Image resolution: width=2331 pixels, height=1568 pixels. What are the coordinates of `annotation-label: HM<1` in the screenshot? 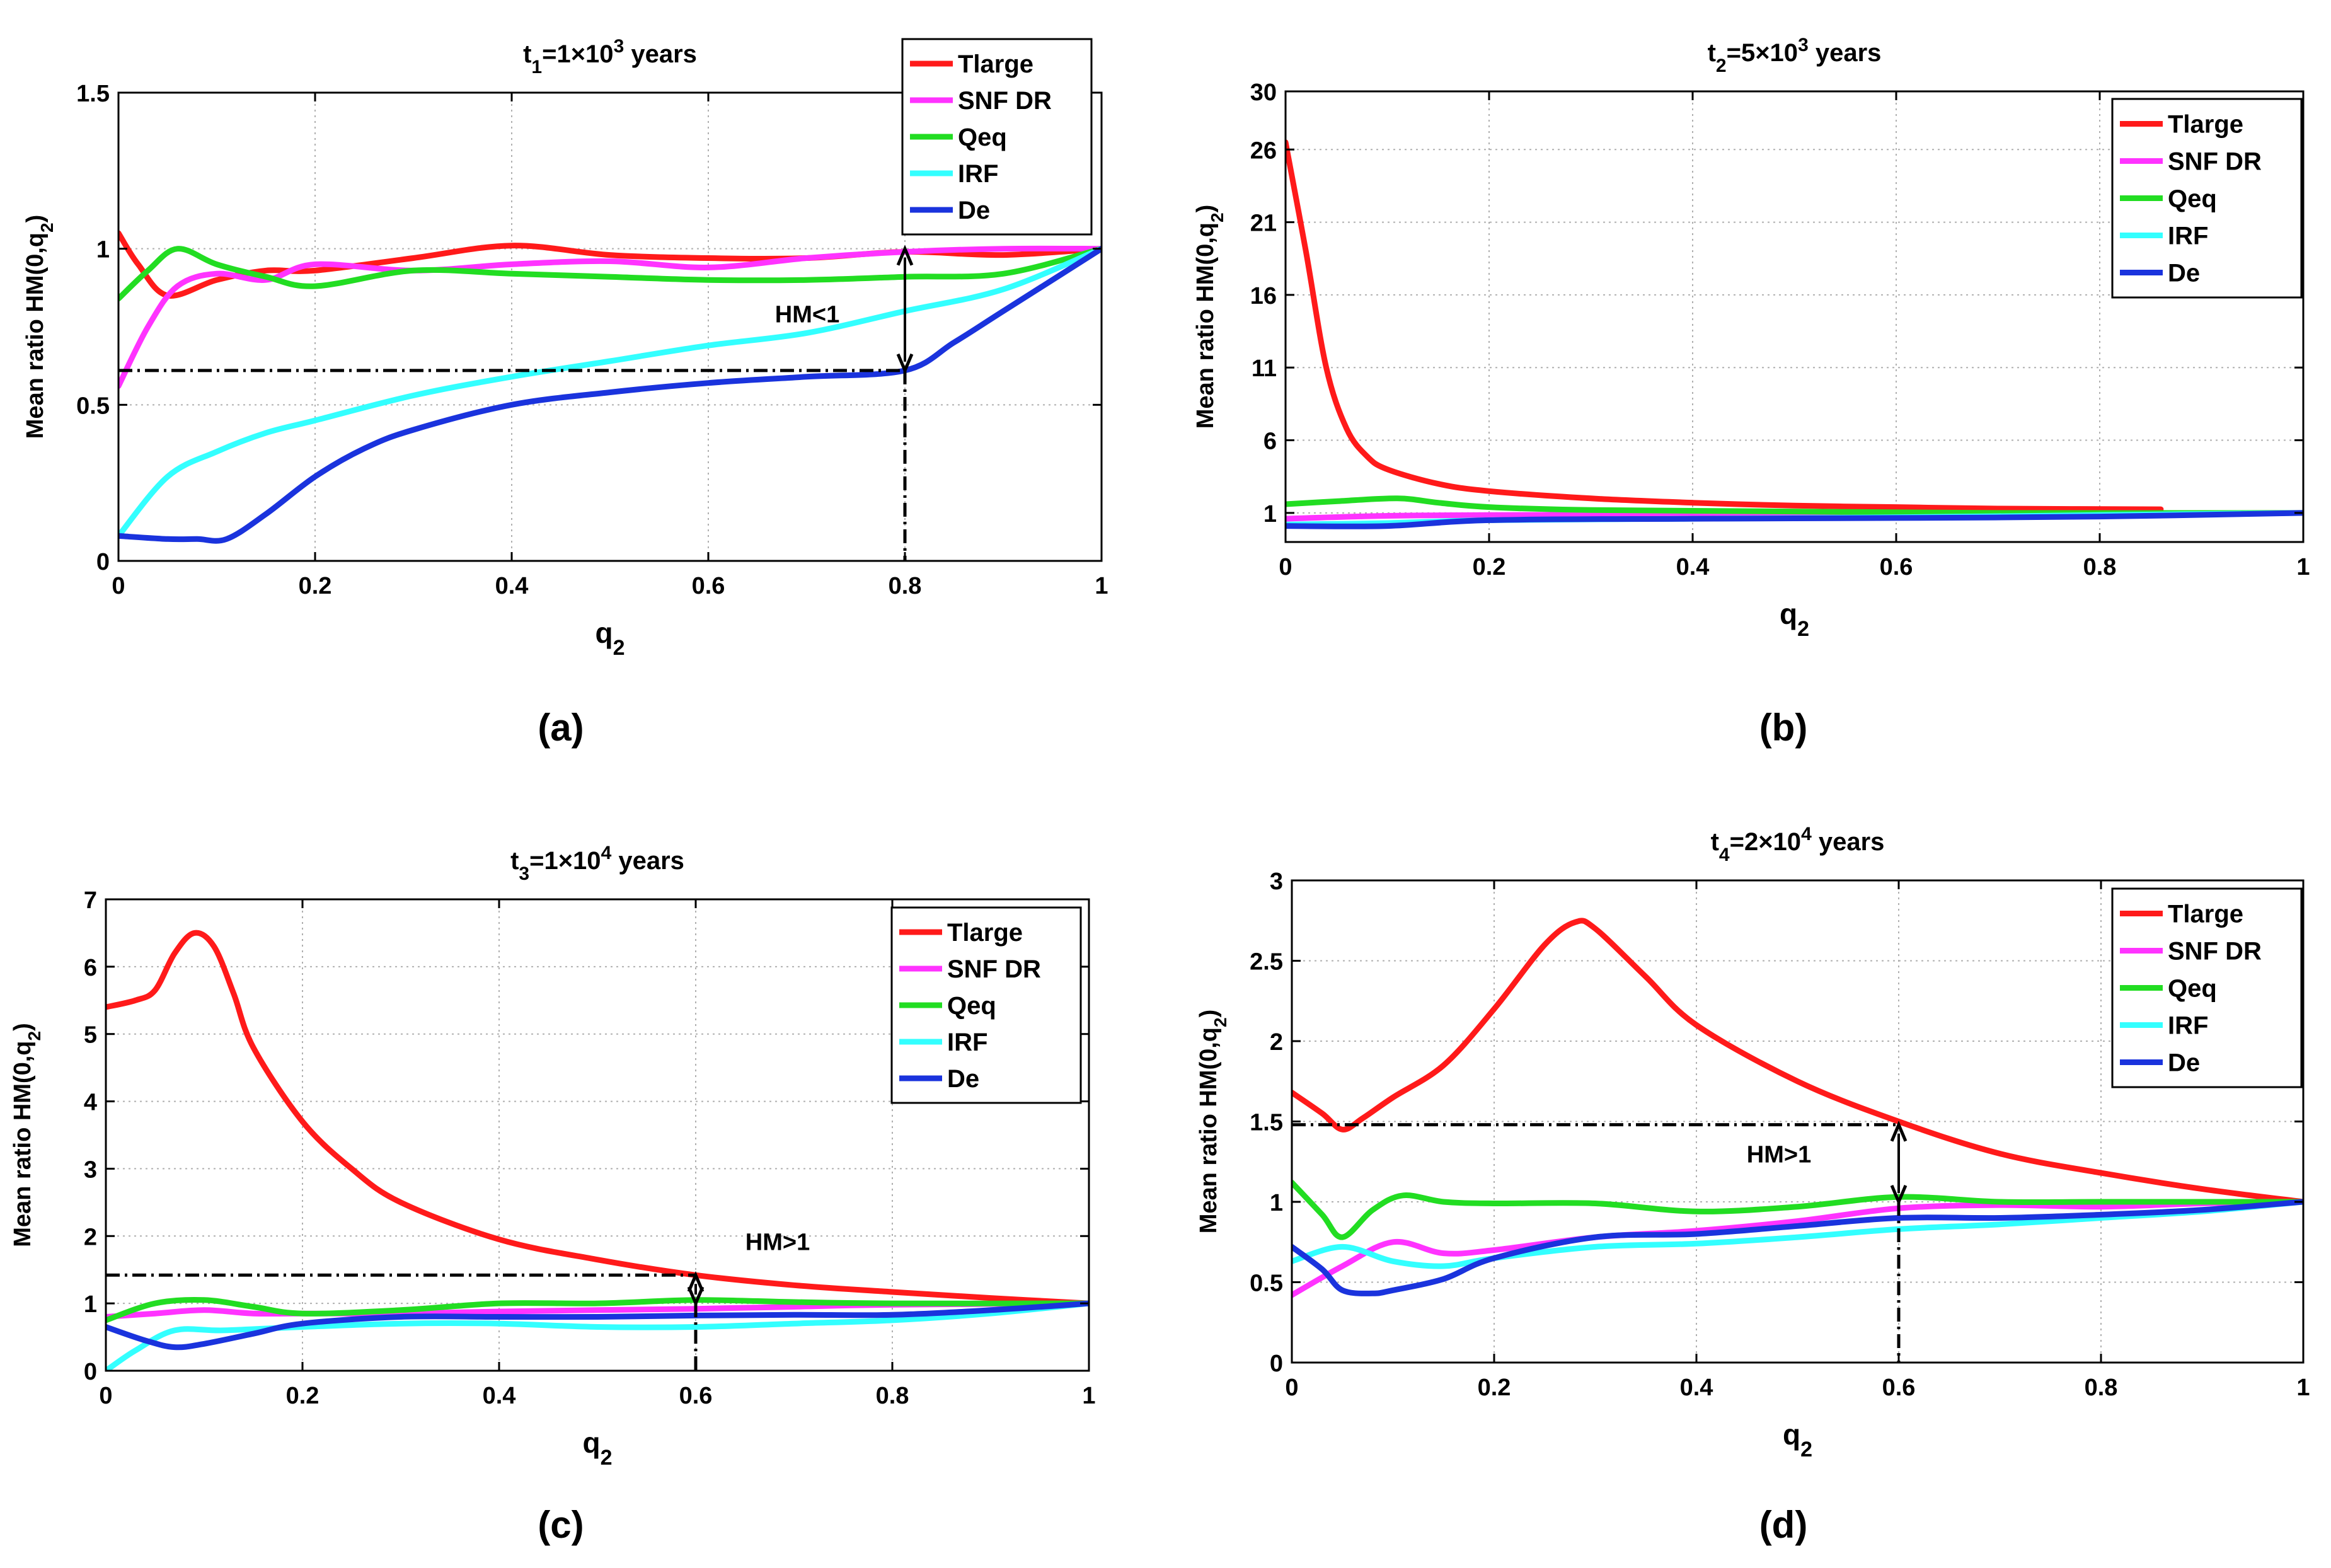 It's located at (807, 315).